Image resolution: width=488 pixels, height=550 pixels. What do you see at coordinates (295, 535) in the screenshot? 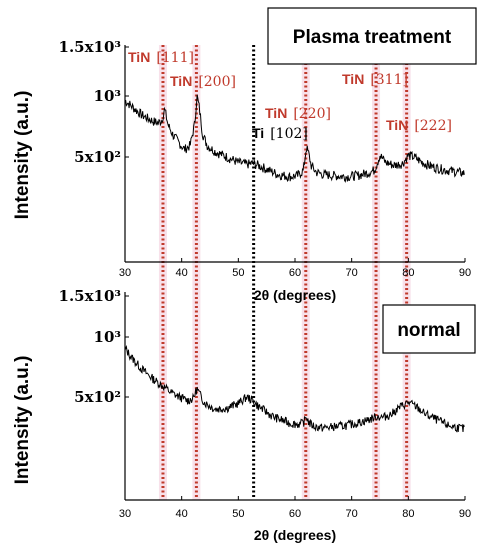
I see `bottom-x-axis-label: 2θ (degrees)` at bounding box center [295, 535].